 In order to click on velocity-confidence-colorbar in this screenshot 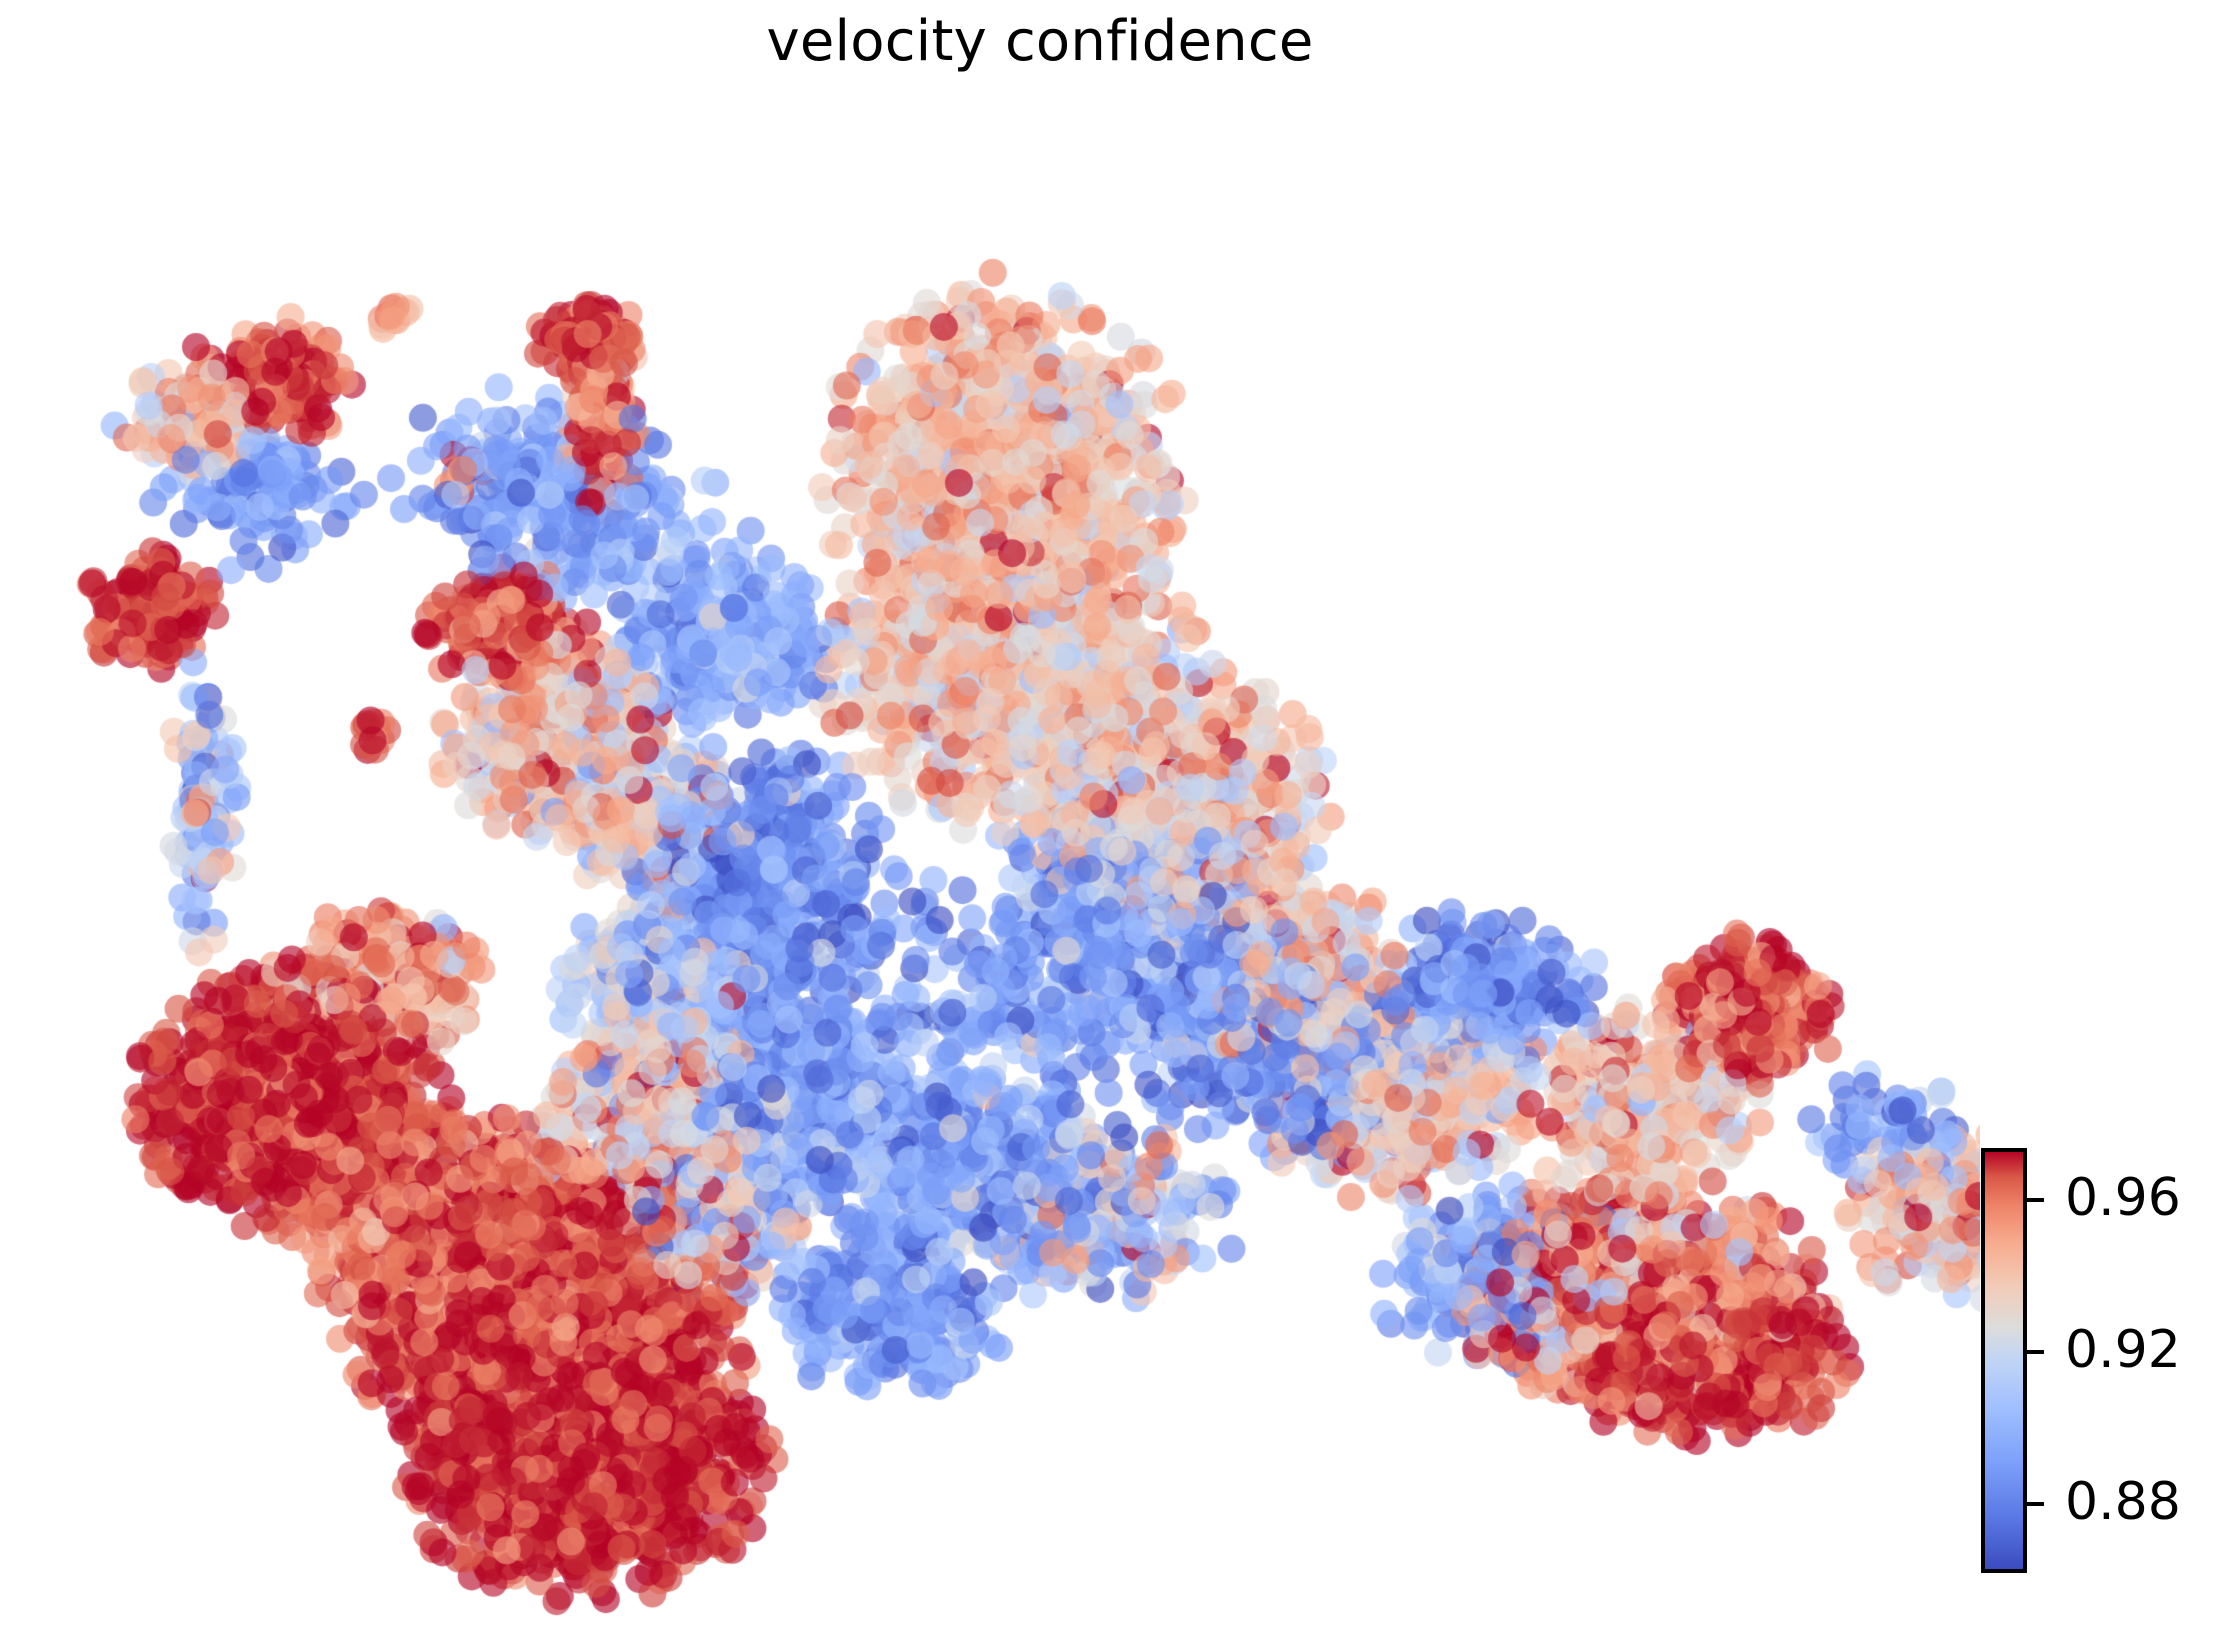, I will do `click(2004, 1360)`.